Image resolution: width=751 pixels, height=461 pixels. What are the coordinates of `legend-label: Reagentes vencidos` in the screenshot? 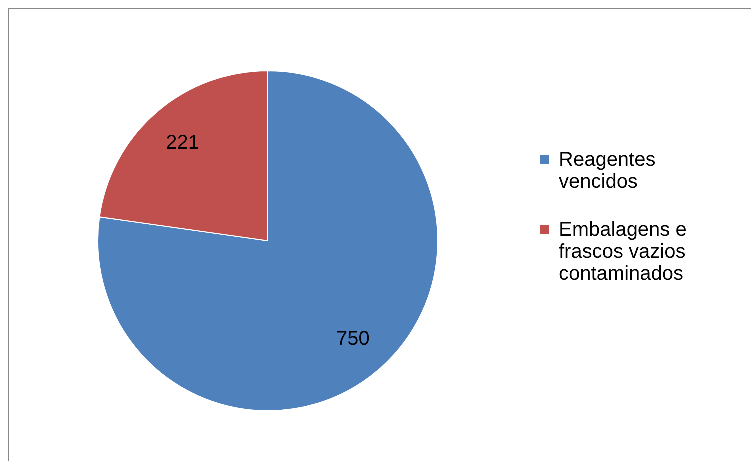 It's located at (607, 171).